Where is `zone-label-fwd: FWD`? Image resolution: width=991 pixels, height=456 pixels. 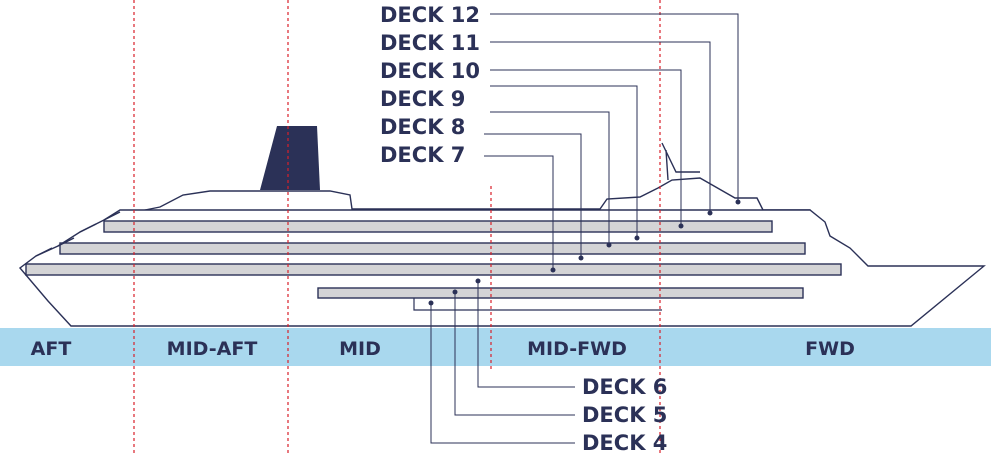 zone-label-fwd: FWD is located at coordinates (830, 349).